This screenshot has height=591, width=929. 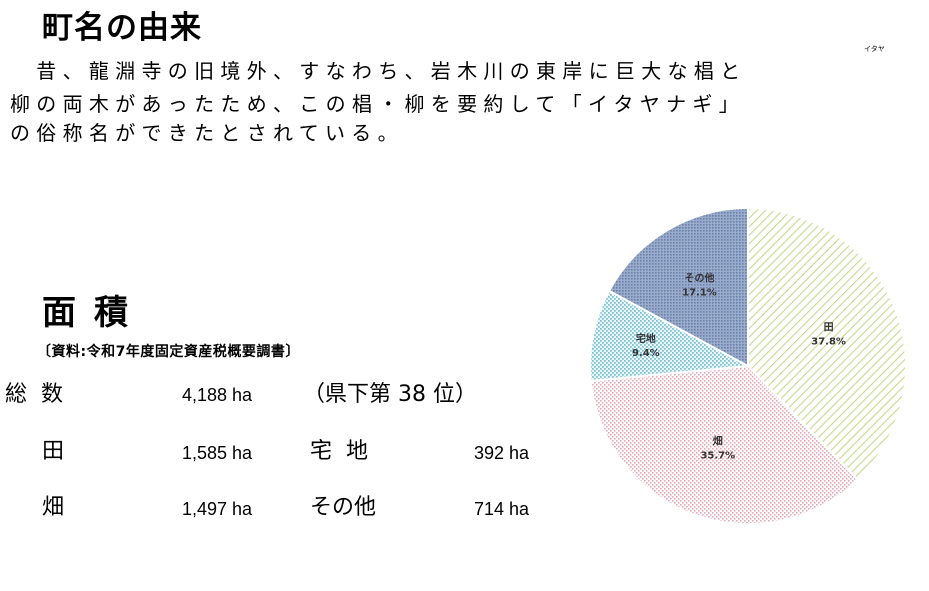 I want to click on pie-label-upland-field-percent: 35.7%, so click(x=717, y=455).